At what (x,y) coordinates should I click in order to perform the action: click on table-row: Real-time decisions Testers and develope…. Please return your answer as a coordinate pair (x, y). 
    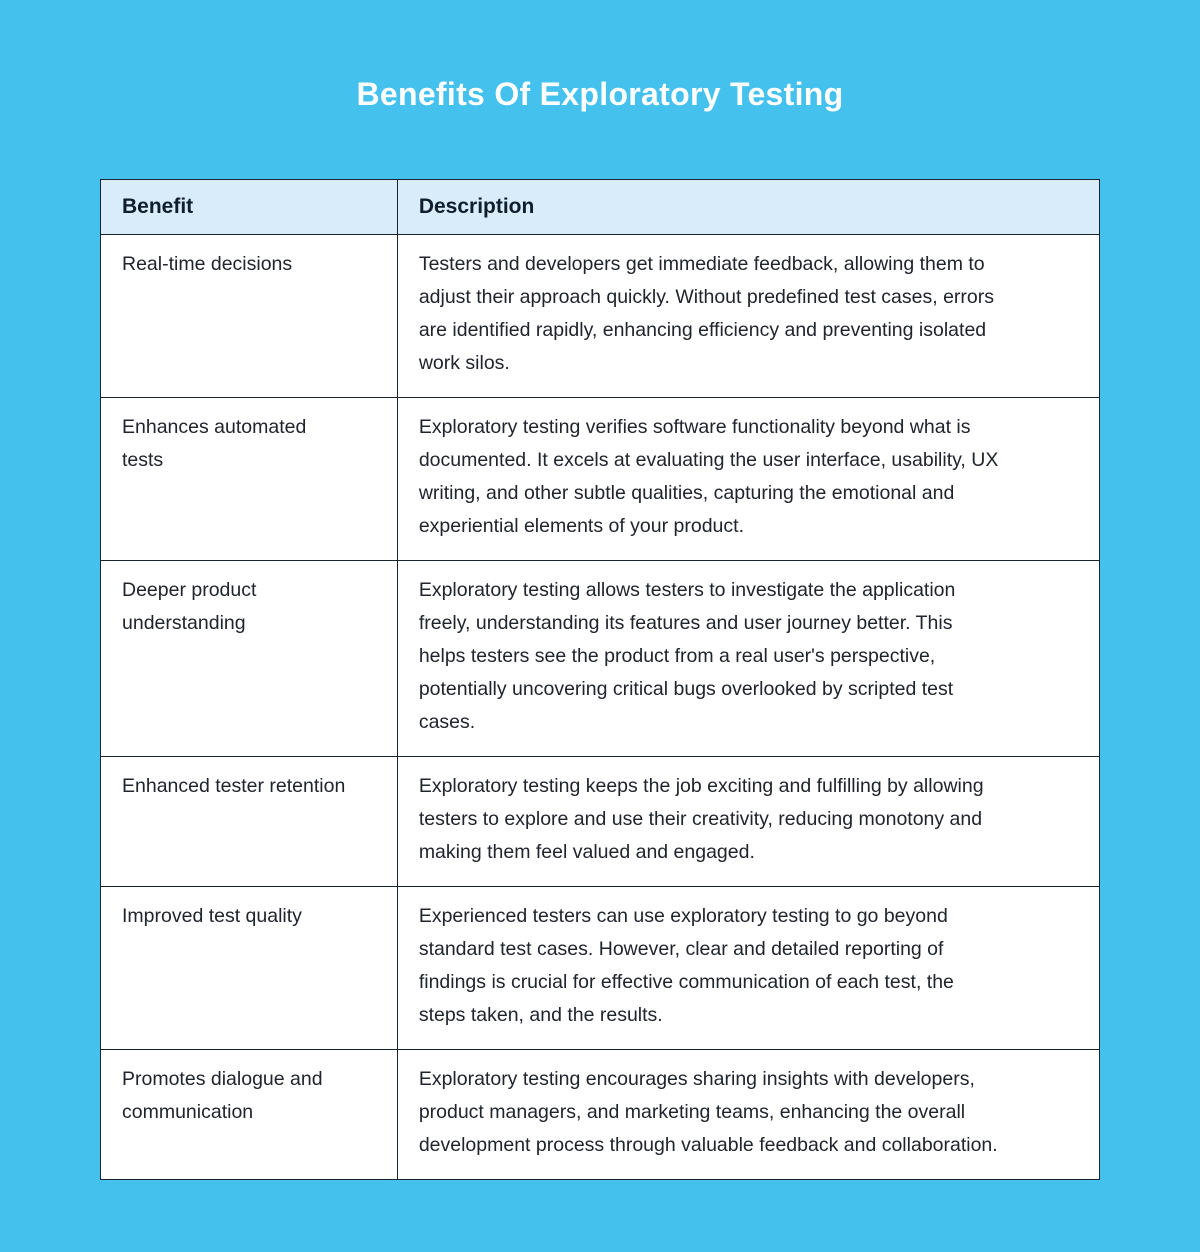
    Looking at the image, I should click on (600, 316).